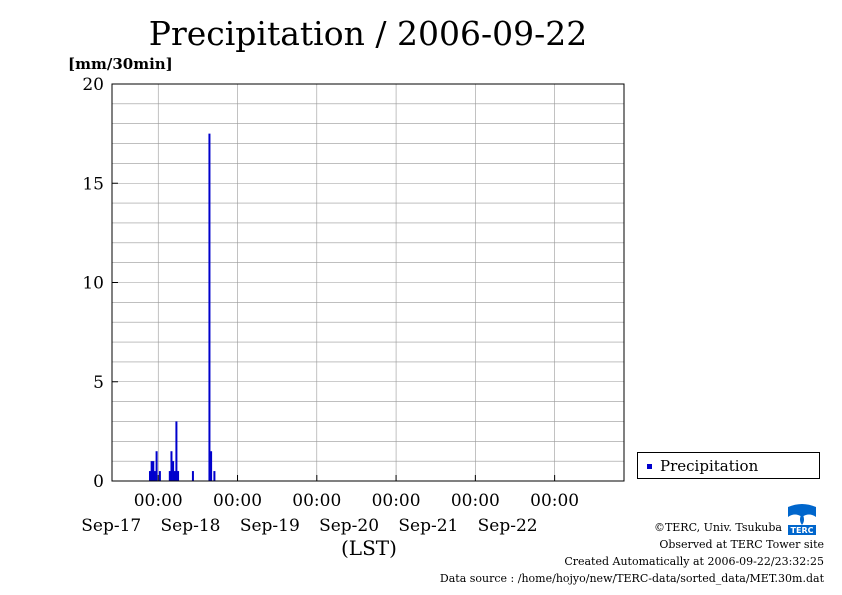 Image resolution: width=842 pixels, height=595 pixels. What do you see at coordinates (741, 544) in the screenshot?
I see `observed-text: Observed at TERC Tower site` at bounding box center [741, 544].